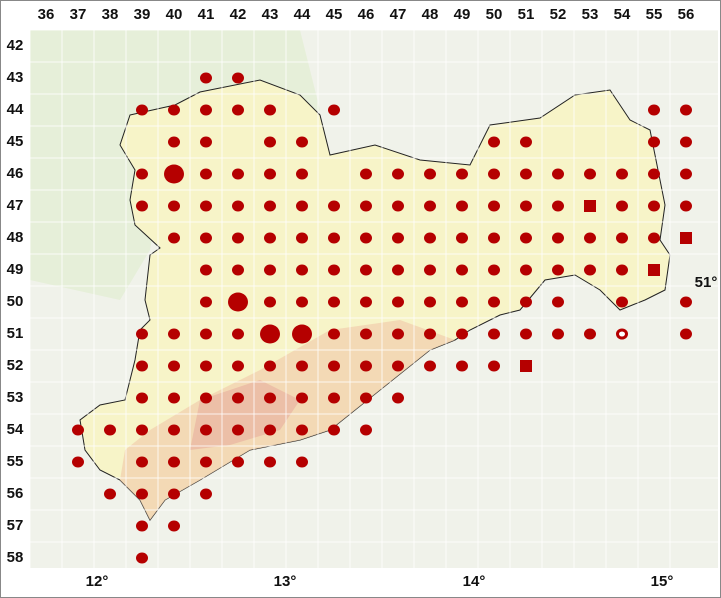 The width and height of the screenshot is (721, 598). I want to click on column-label: 50, so click(494, 14).